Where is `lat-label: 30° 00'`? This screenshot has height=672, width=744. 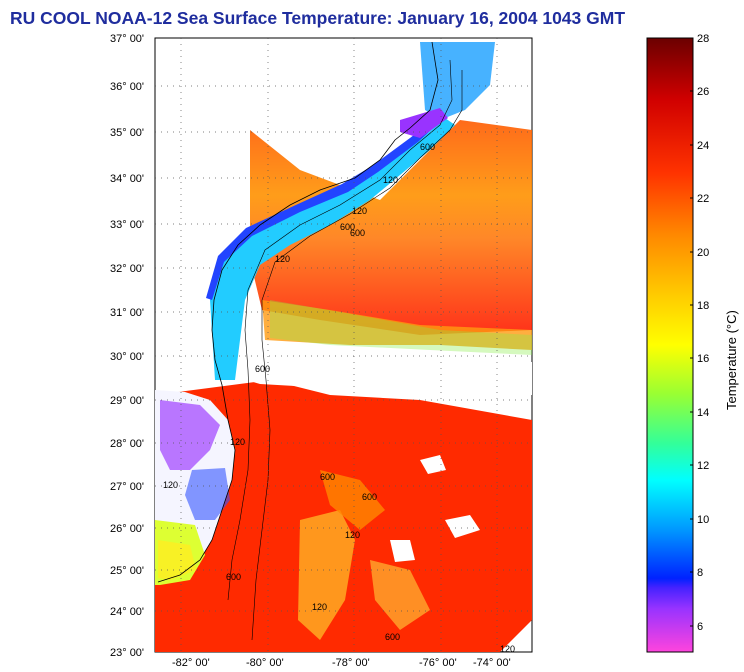 lat-label: 30° 00' is located at coordinates (127, 357).